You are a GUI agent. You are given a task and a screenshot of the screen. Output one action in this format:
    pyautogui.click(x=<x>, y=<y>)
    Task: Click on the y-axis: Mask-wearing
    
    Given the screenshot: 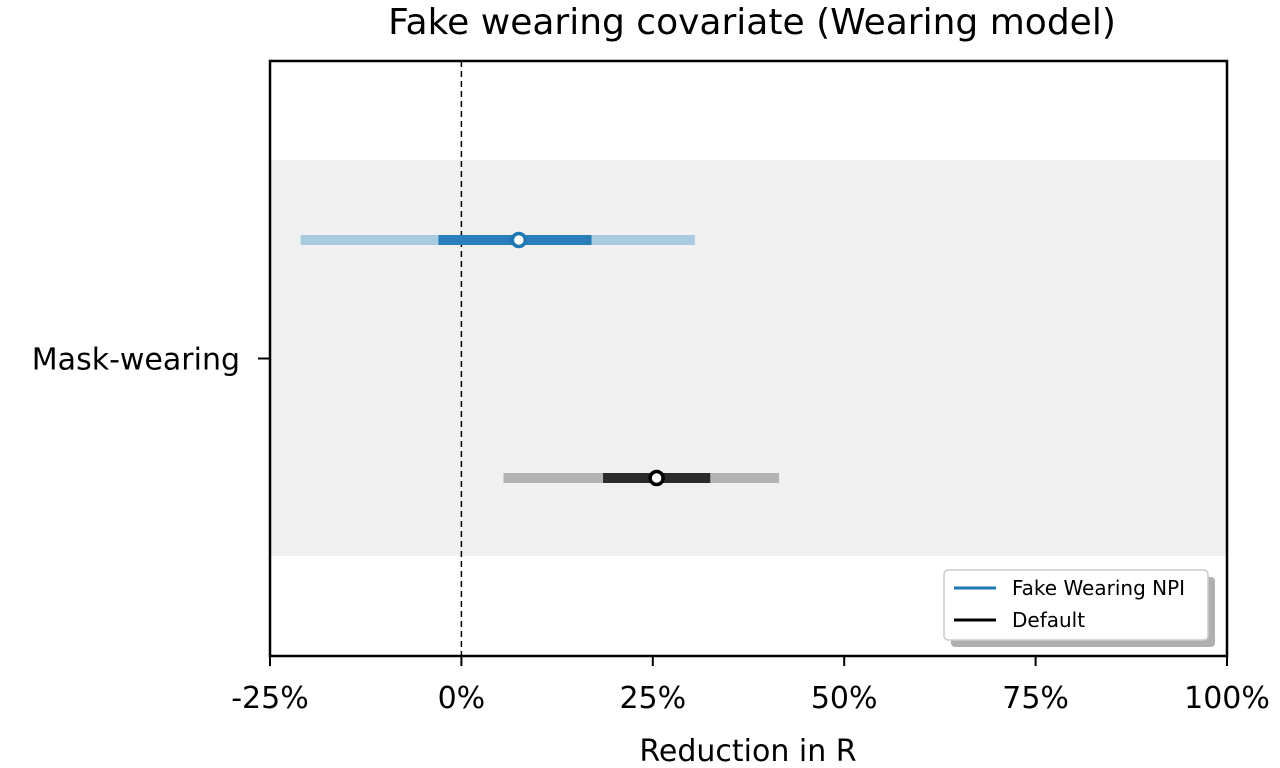 What is the action you would take?
    pyautogui.click(x=151, y=360)
    